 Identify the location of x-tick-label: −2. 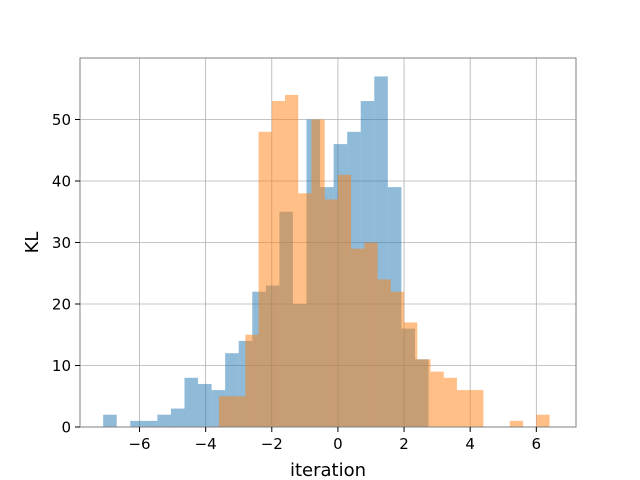
(272, 444).